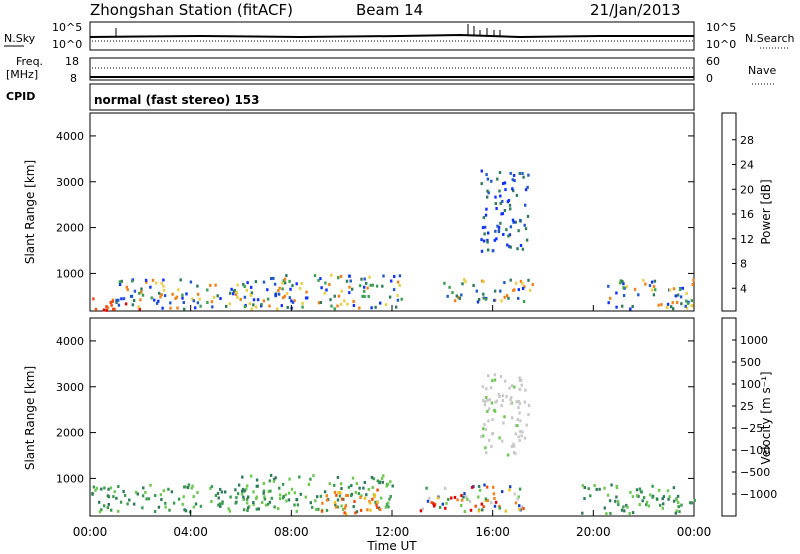 Image resolution: width=800 pixels, height=554 pixels. I want to click on nsearch-label: N.Search, so click(770, 38).